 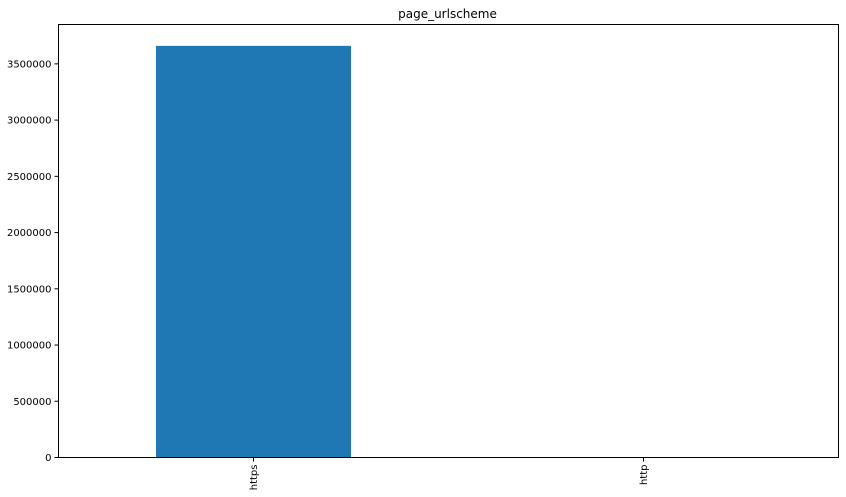 I want to click on x-axis: https http, so click(x=449, y=474).